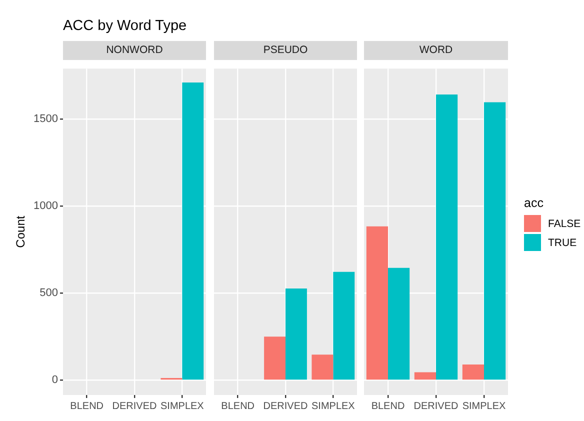 The width and height of the screenshot is (584, 421). Describe the element at coordinates (534, 203) in the screenshot. I see `legend-title: acc` at that location.